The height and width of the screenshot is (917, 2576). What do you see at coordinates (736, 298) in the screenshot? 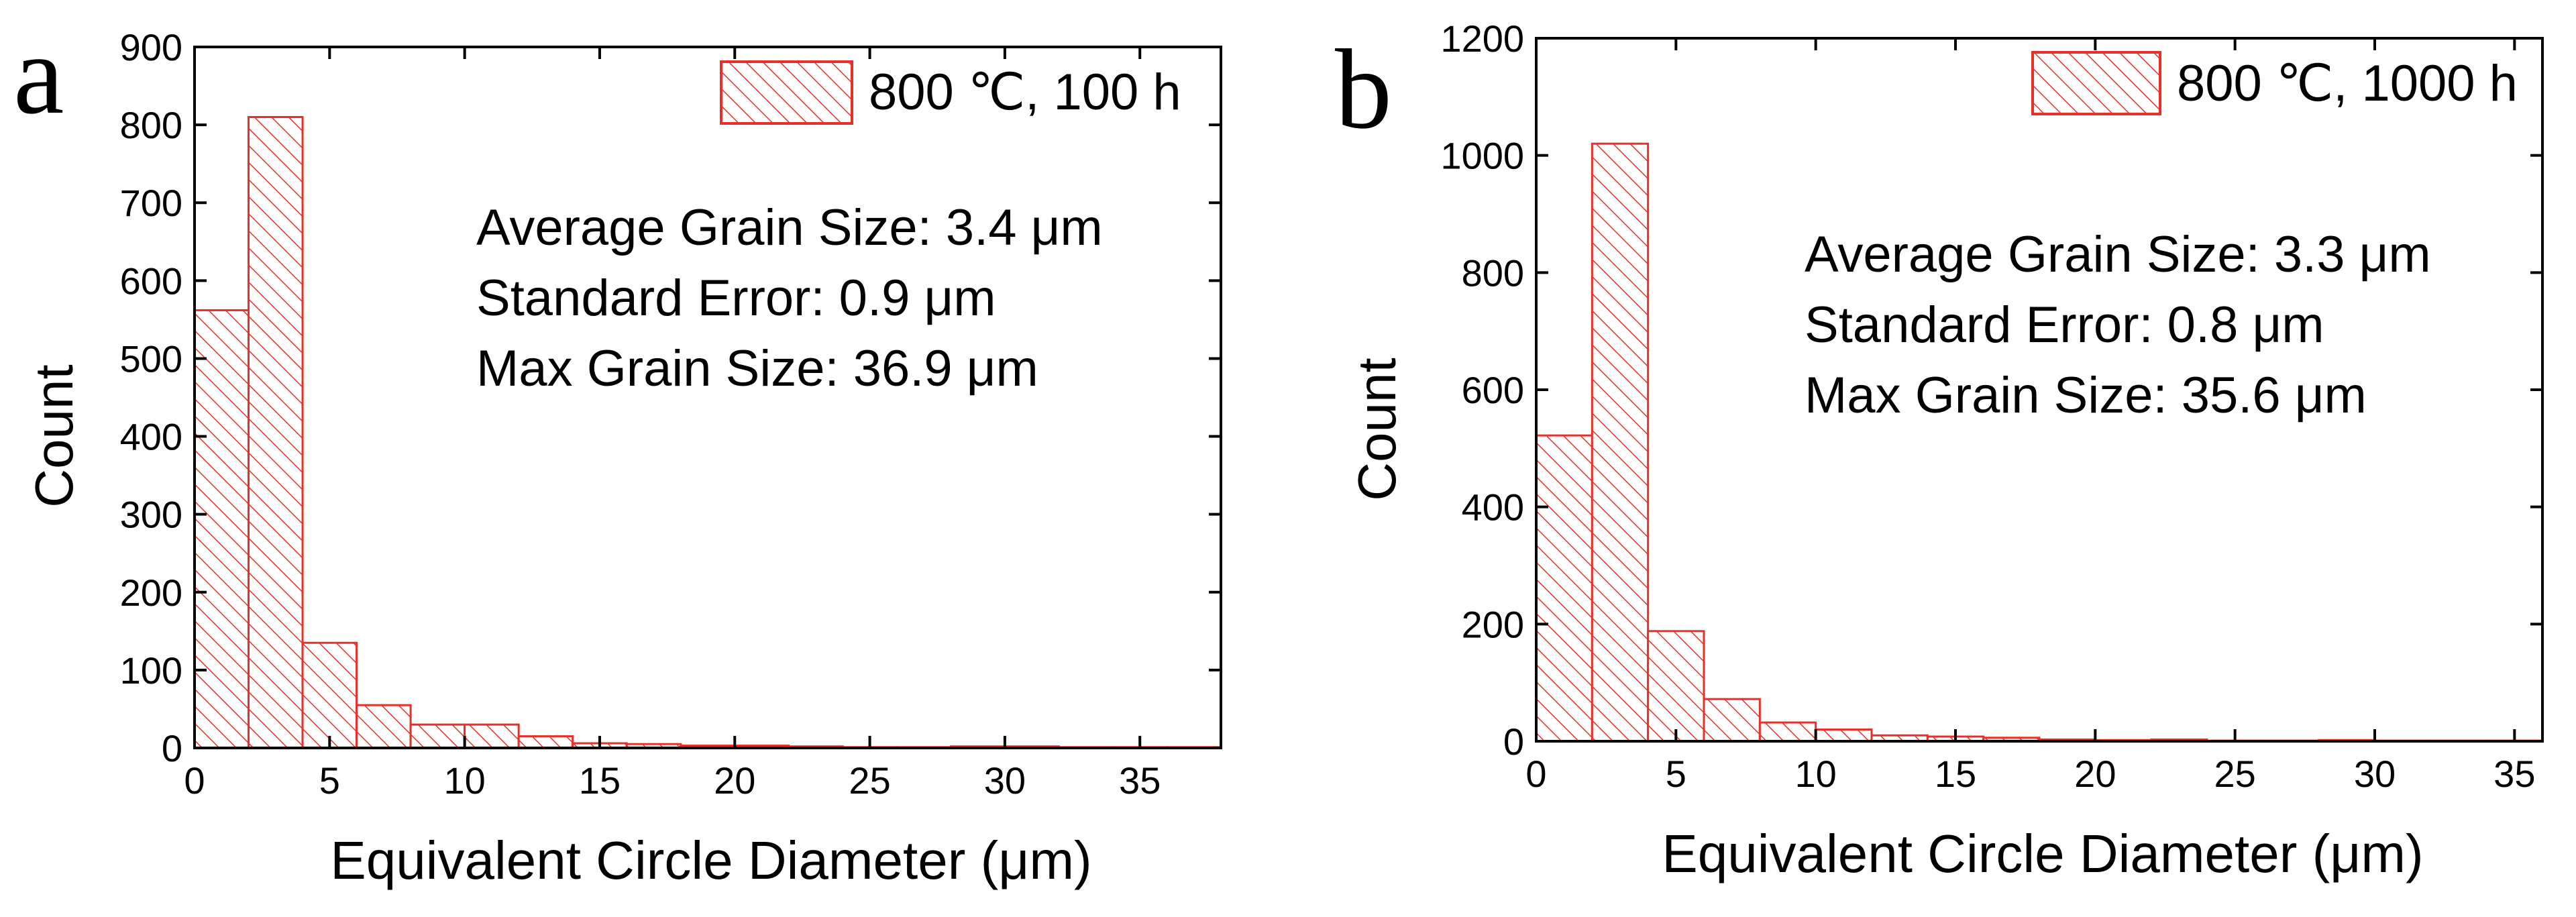
I see `annotation-standard-error: Standard Error: 0.9 μm` at bounding box center [736, 298].